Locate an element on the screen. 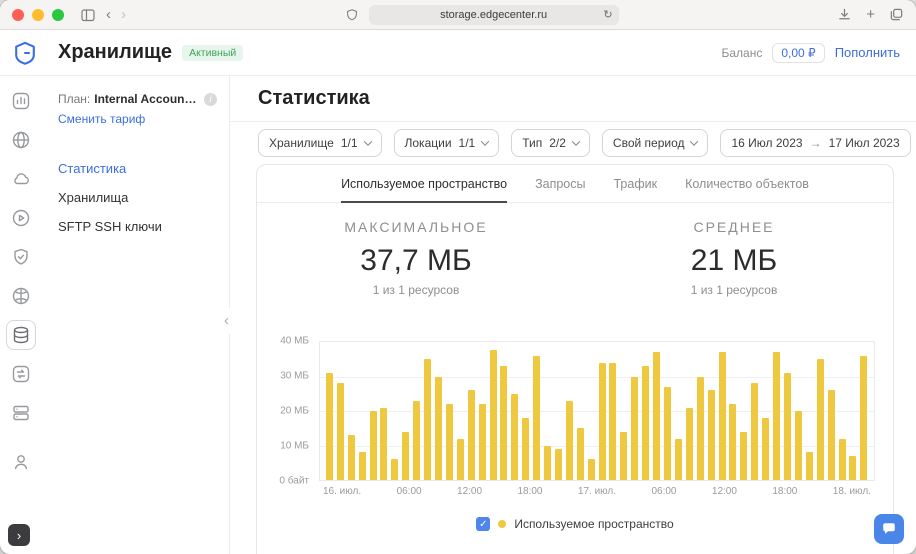  sidebar-item-storages: Хранилища is located at coordinates (93, 197).